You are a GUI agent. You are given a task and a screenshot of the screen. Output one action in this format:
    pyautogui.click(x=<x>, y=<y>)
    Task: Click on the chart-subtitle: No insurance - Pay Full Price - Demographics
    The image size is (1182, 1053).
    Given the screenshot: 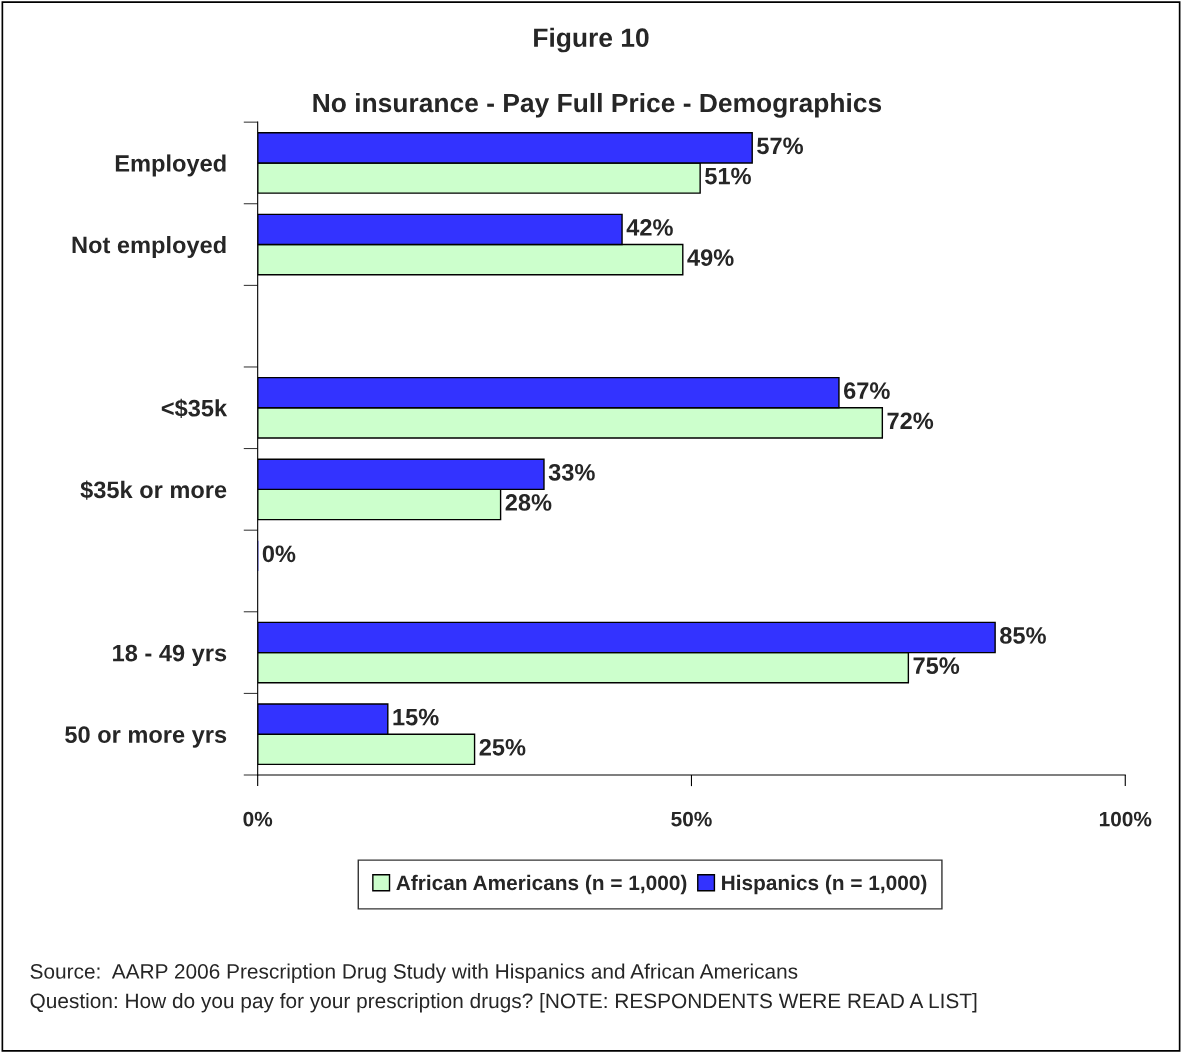 What is the action you would take?
    pyautogui.click(x=597, y=105)
    